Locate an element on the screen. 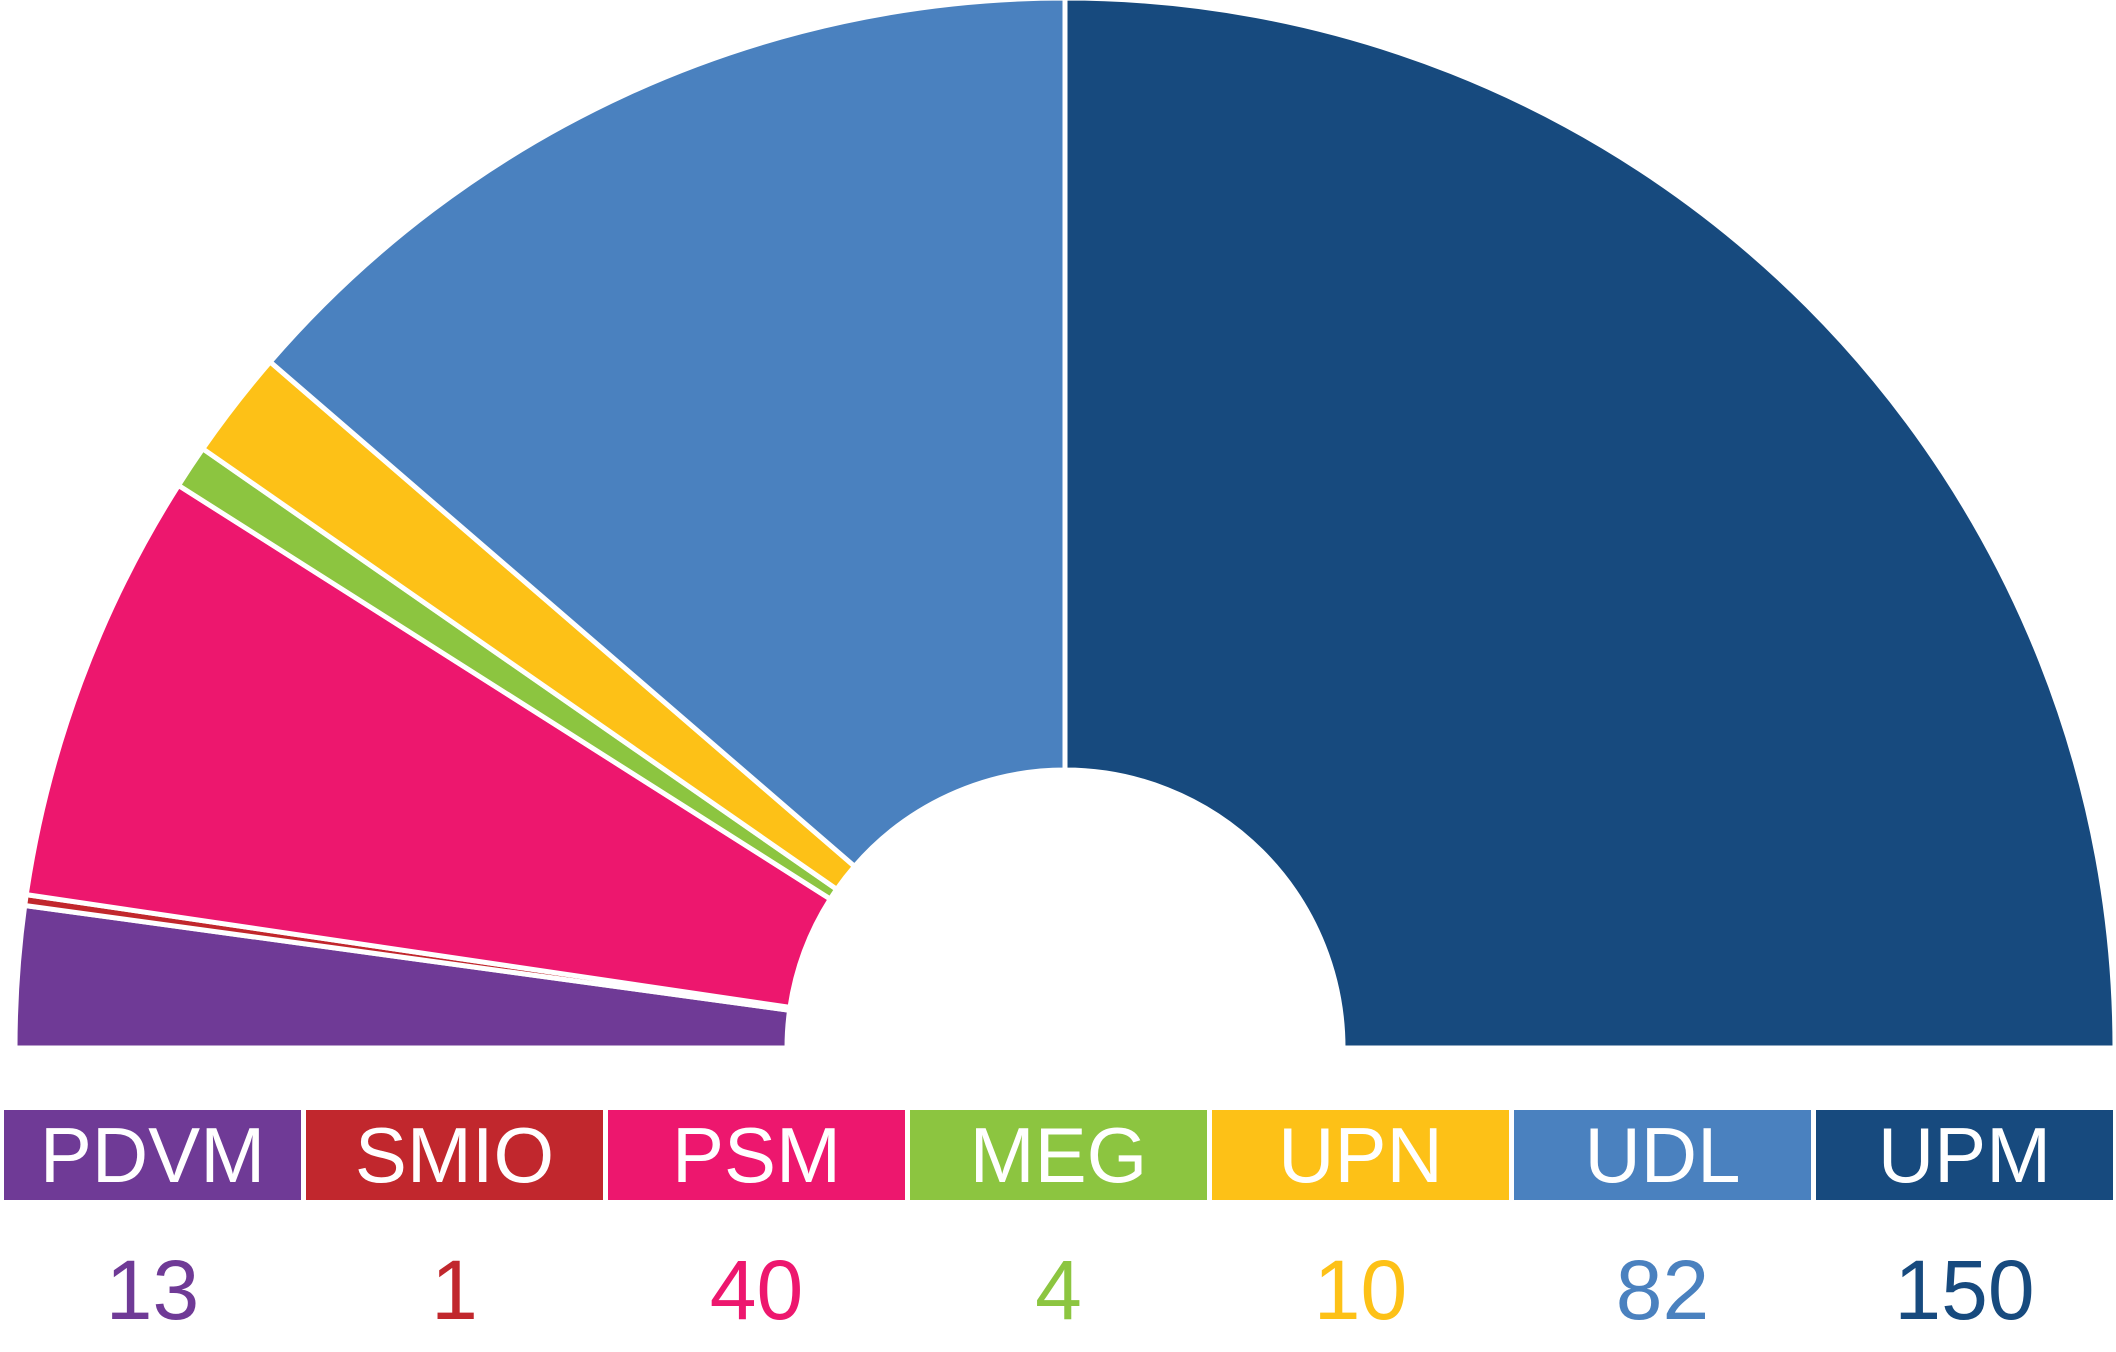 The width and height of the screenshot is (2116, 1352). seat-count: 13 is located at coordinates (152, 1290).